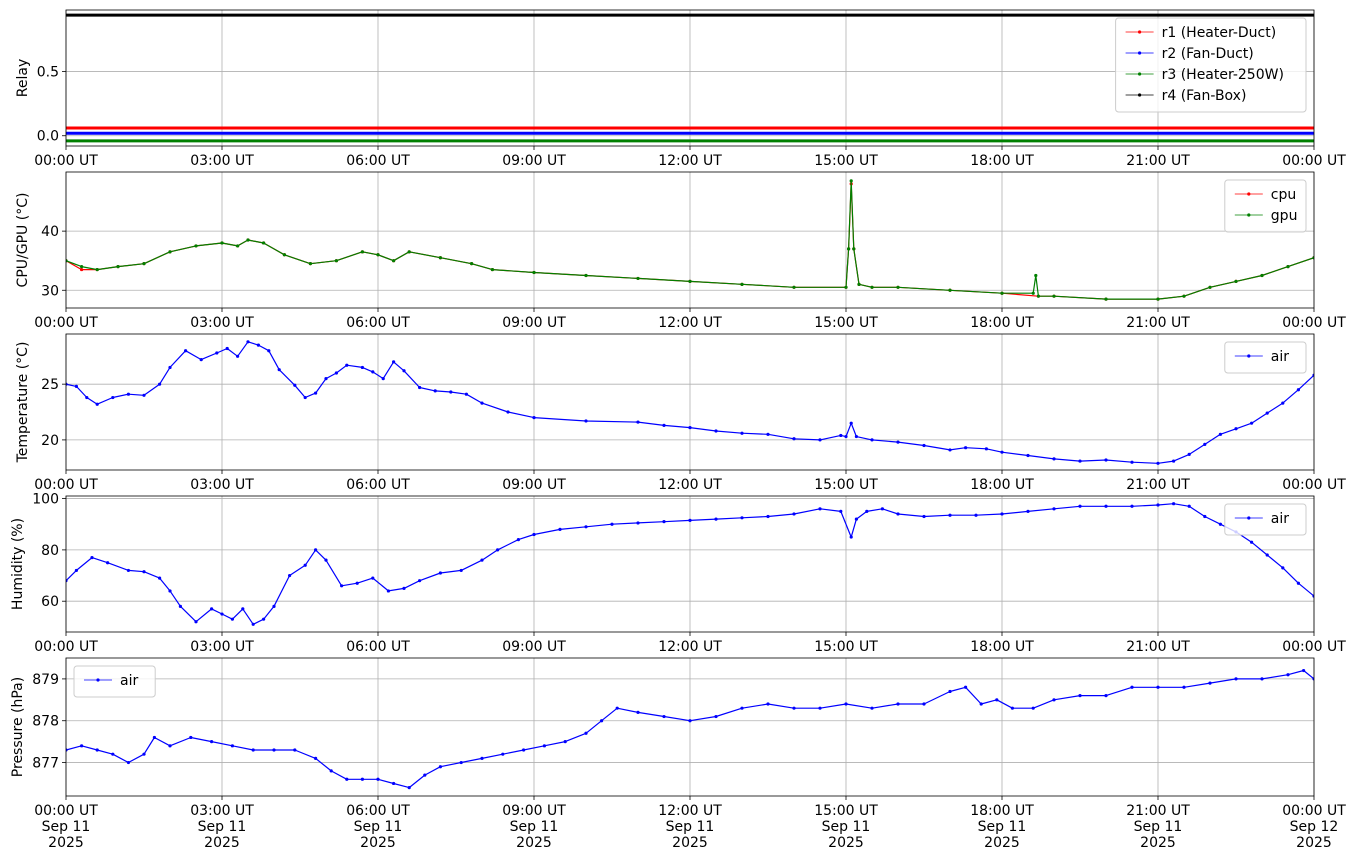 The image size is (1355, 861). Describe the element at coordinates (1208, 54) in the screenshot. I see `legend-label: r2 (Fan-Duct)` at that location.